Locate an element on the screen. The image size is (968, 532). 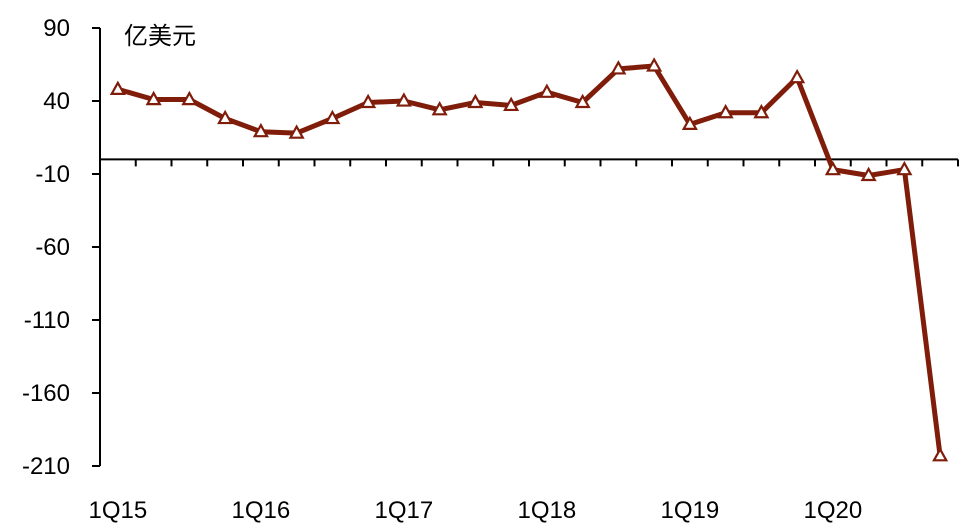
x-tick-label: 1Q17 is located at coordinates (404, 510).